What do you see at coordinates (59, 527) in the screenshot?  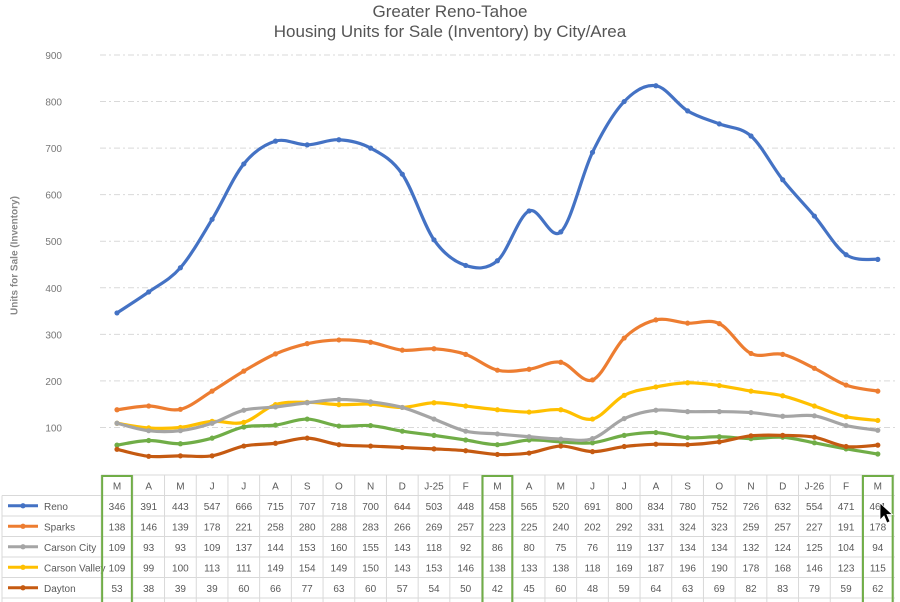 I see `legend-label: Sparks` at bounding box center [59, 527].